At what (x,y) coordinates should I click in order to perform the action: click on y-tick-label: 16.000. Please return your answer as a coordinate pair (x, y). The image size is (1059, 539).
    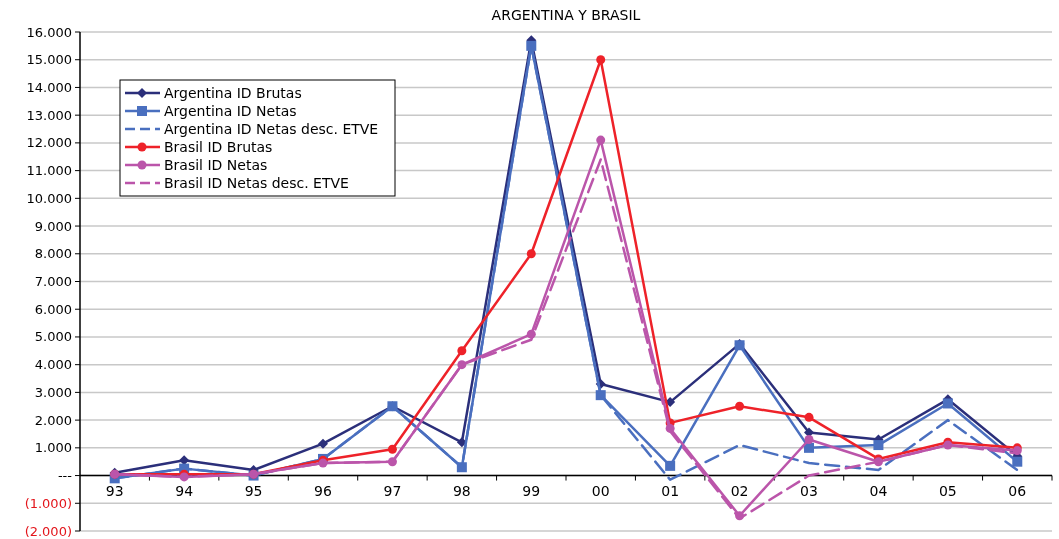
    Looking at the image, I should click on (49, 32).